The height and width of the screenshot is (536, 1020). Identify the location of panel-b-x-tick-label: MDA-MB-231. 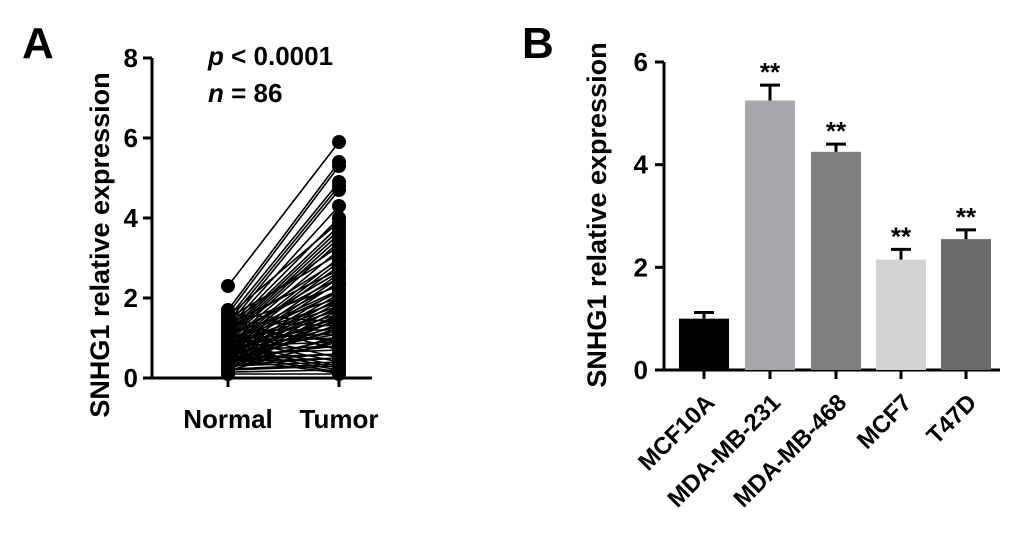
(724, 451).